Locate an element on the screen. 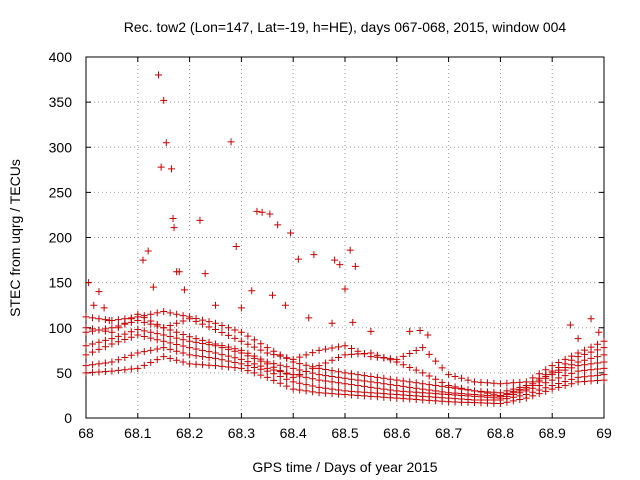 This screenshot has height=480, width=640. y-tick-label: 150 is located at coordinates (61, 283).